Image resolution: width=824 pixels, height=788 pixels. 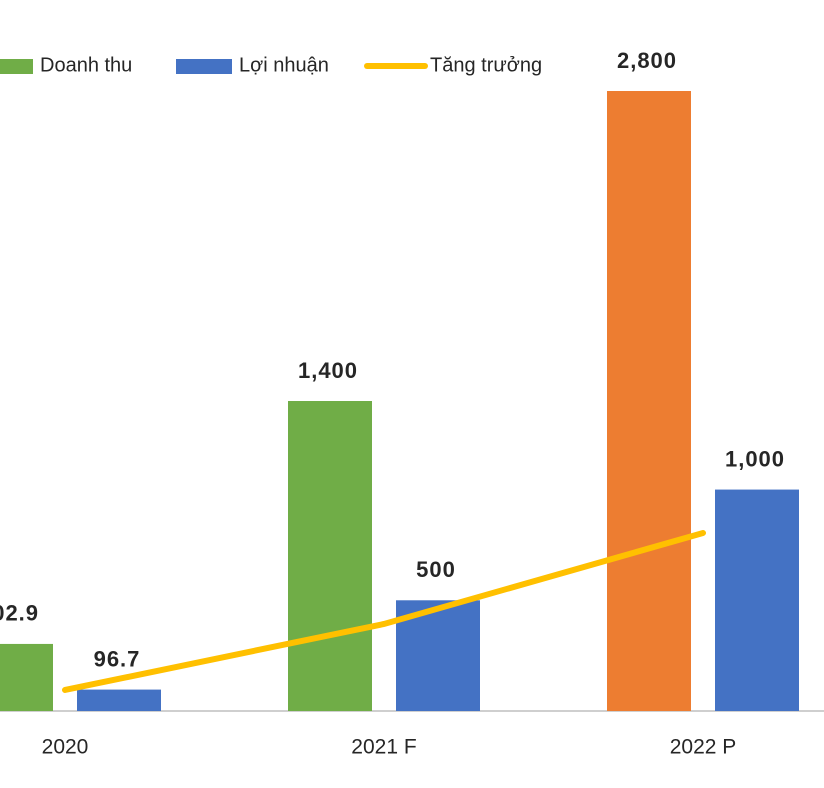 I want to click on data-label: 500, so click(x=436, y=569).